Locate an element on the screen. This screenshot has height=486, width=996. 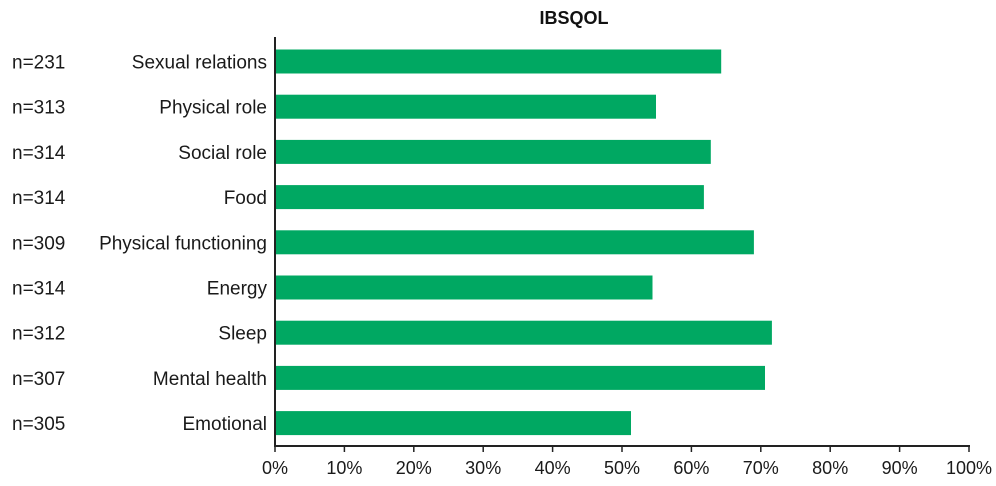
x-tick-label: 40% is located at coordinates (553, 468).